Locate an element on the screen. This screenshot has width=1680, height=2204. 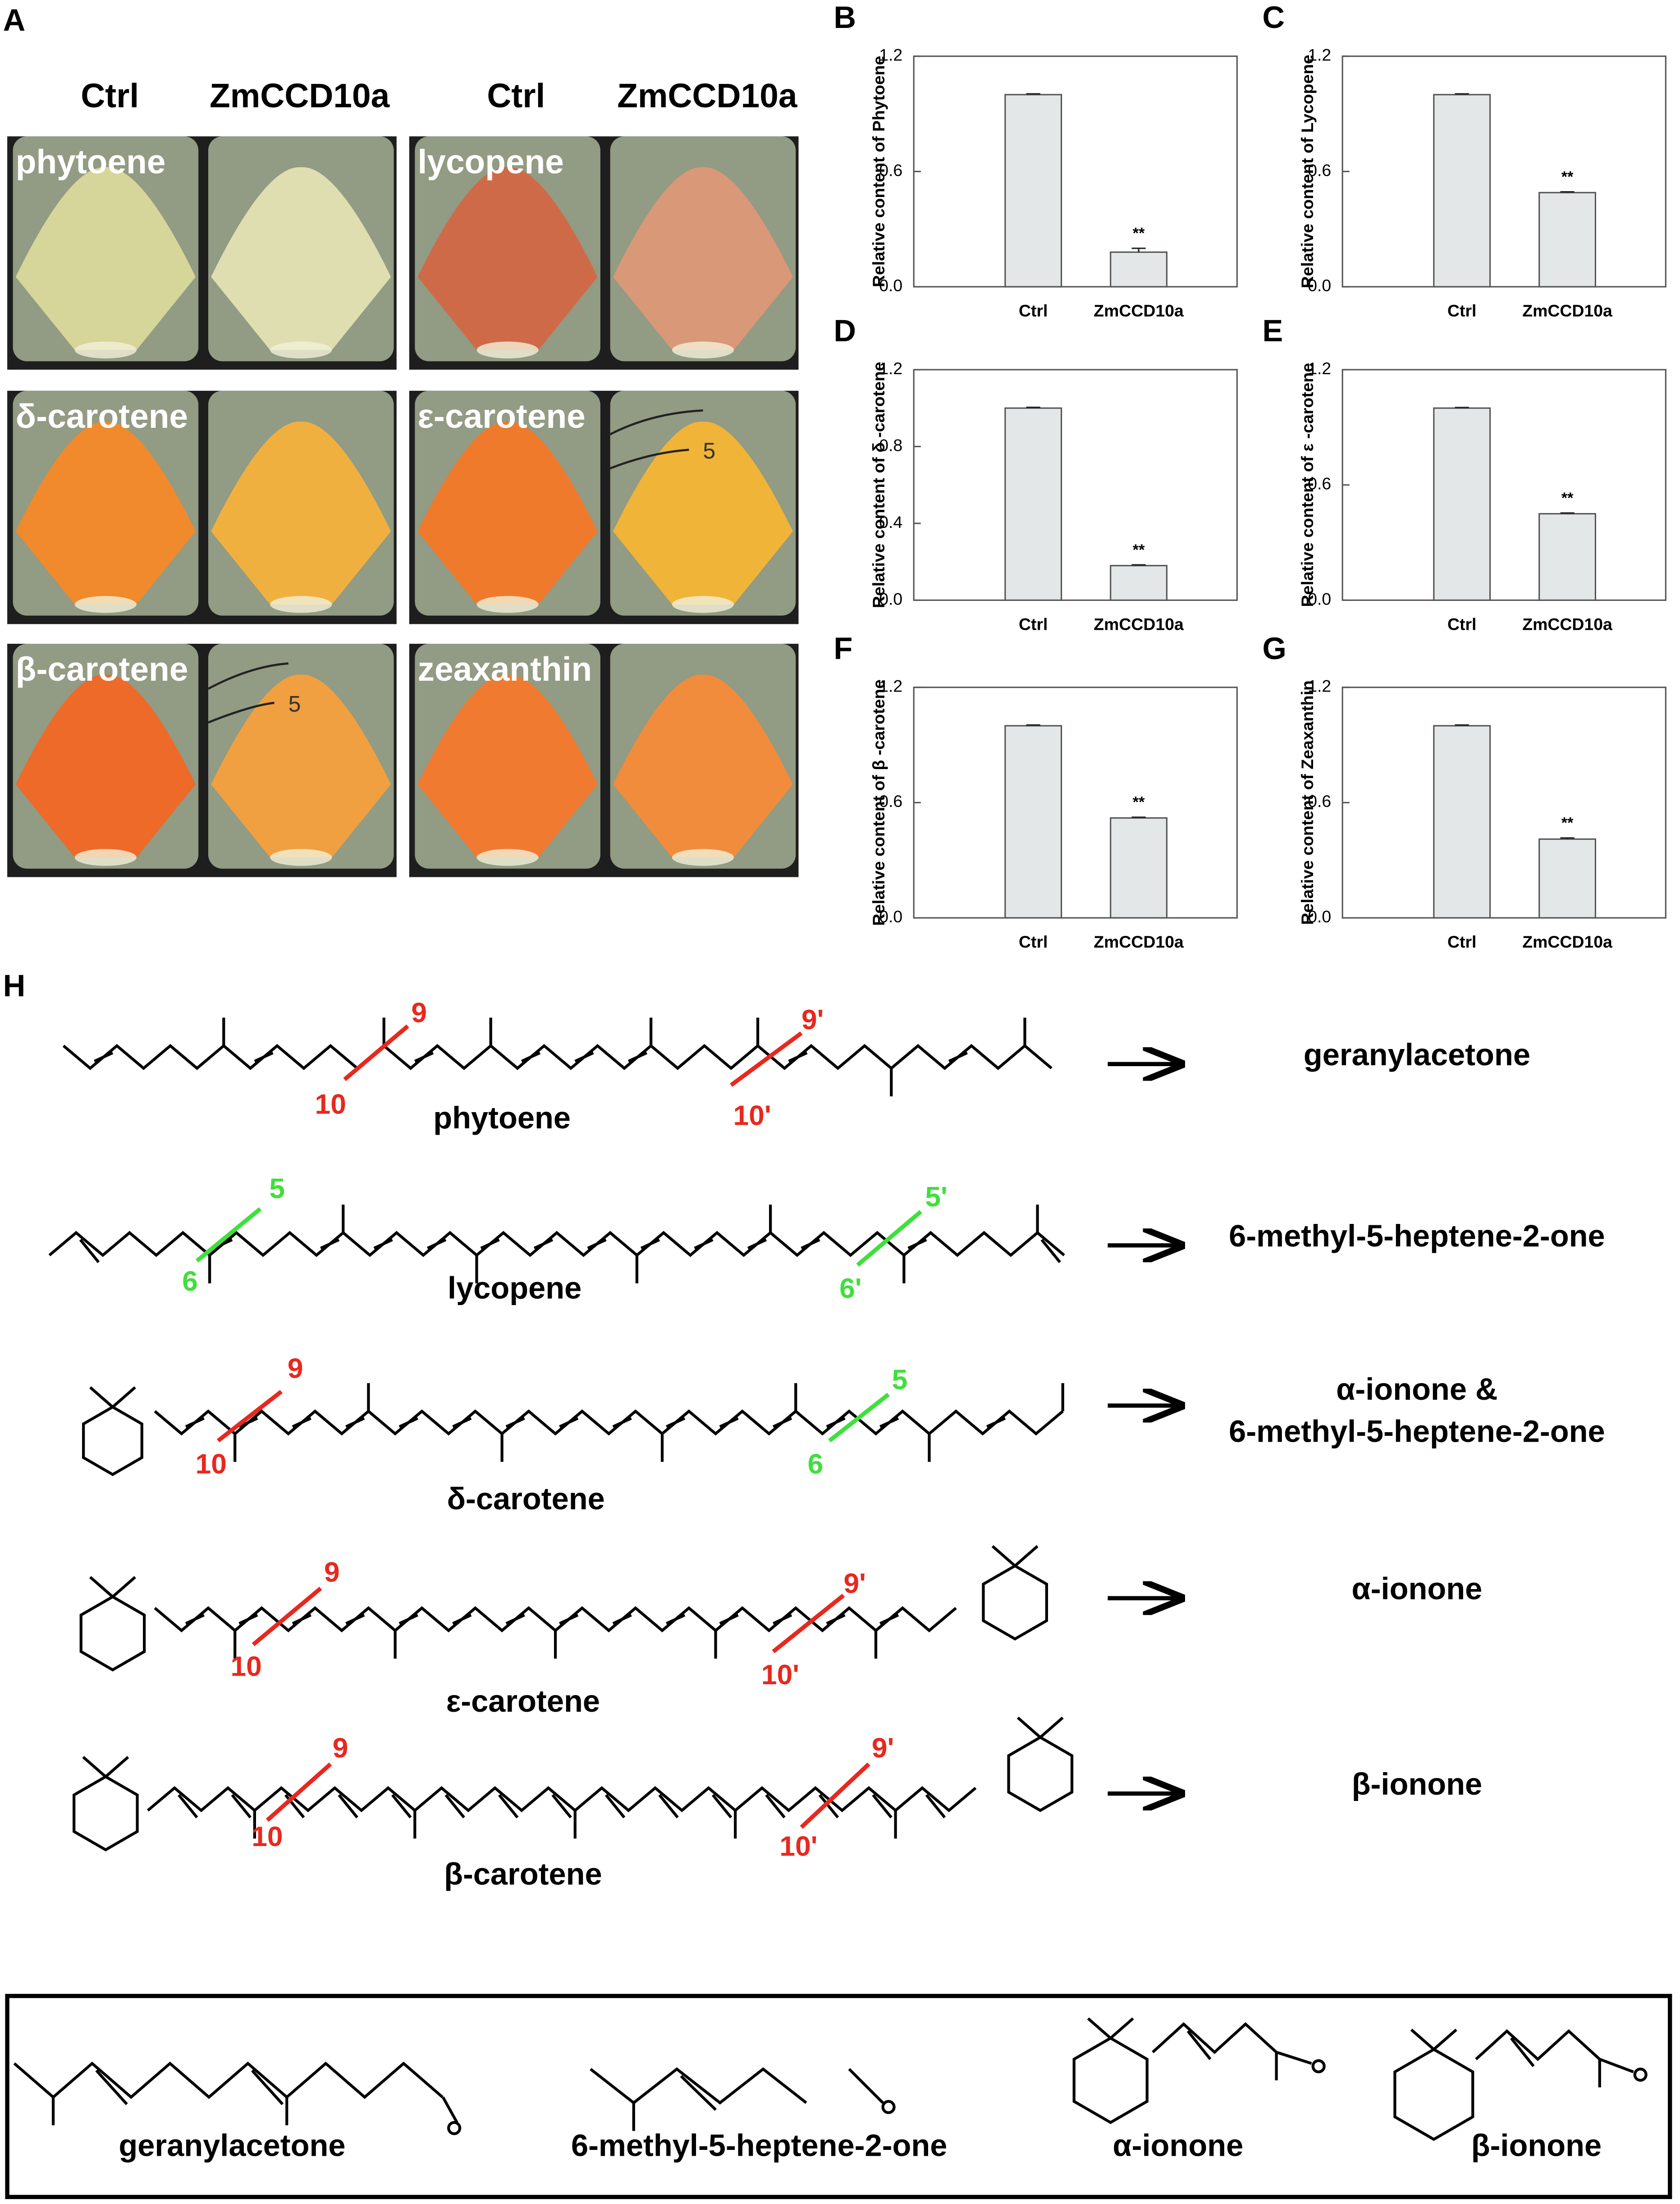
product-name: α-ionone is located at coordinates (1417, 1589).